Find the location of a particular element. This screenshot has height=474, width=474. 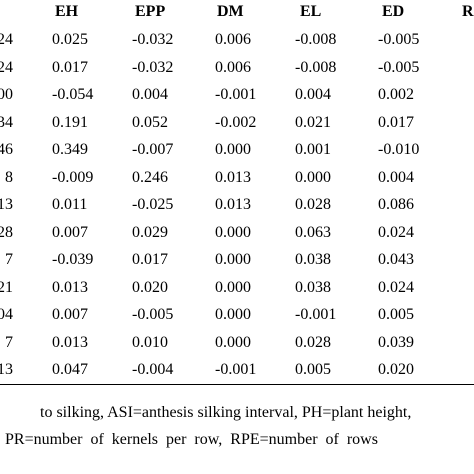

cell: -0.010 is located at coordinates (399, 149).